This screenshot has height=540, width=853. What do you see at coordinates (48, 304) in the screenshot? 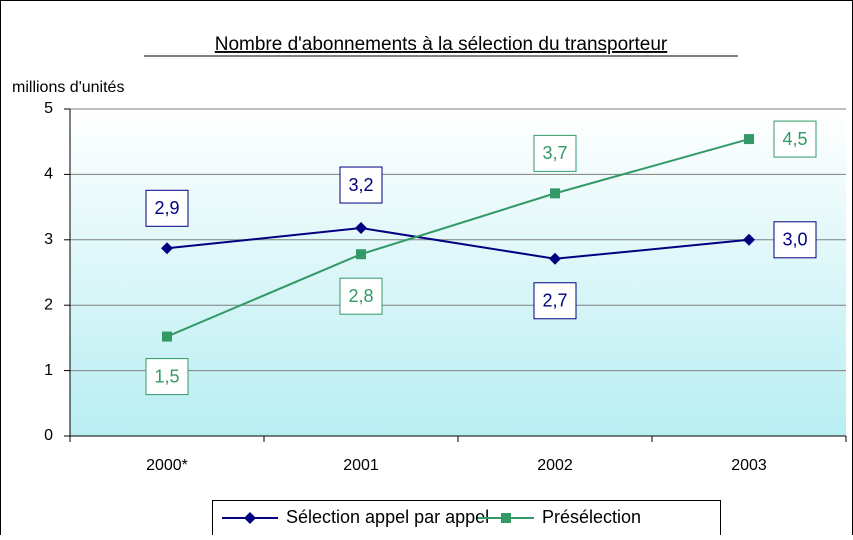
I see `y-tick-label: 2` at bounding box center [48, 304].